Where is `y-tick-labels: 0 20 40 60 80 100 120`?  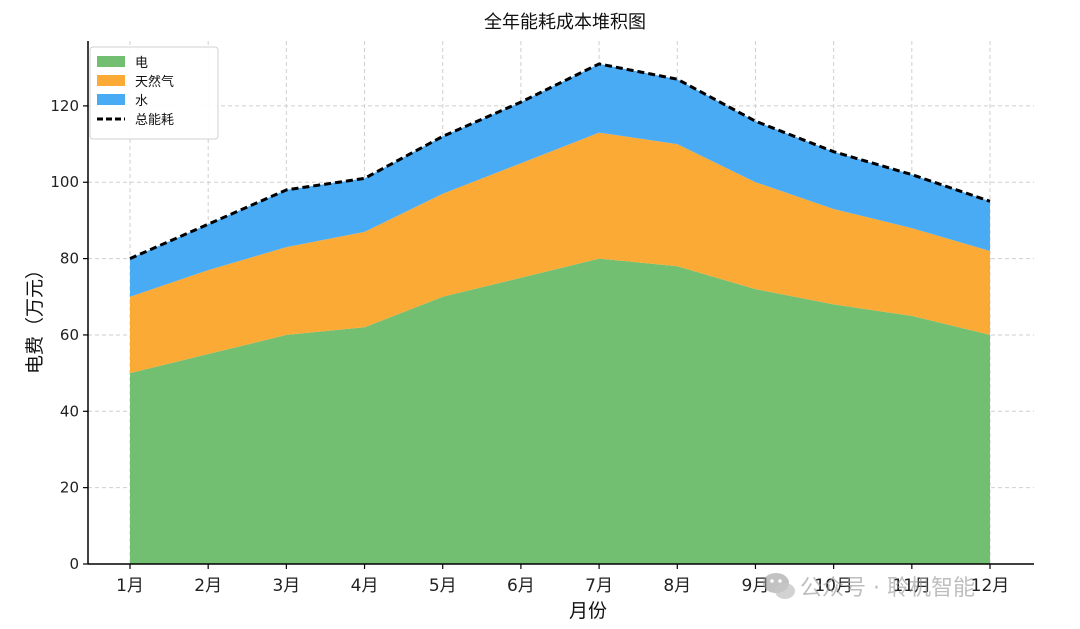 y-tick-labels: 0 20 40 60 80 100 120 is located at coordinates (69, 335).